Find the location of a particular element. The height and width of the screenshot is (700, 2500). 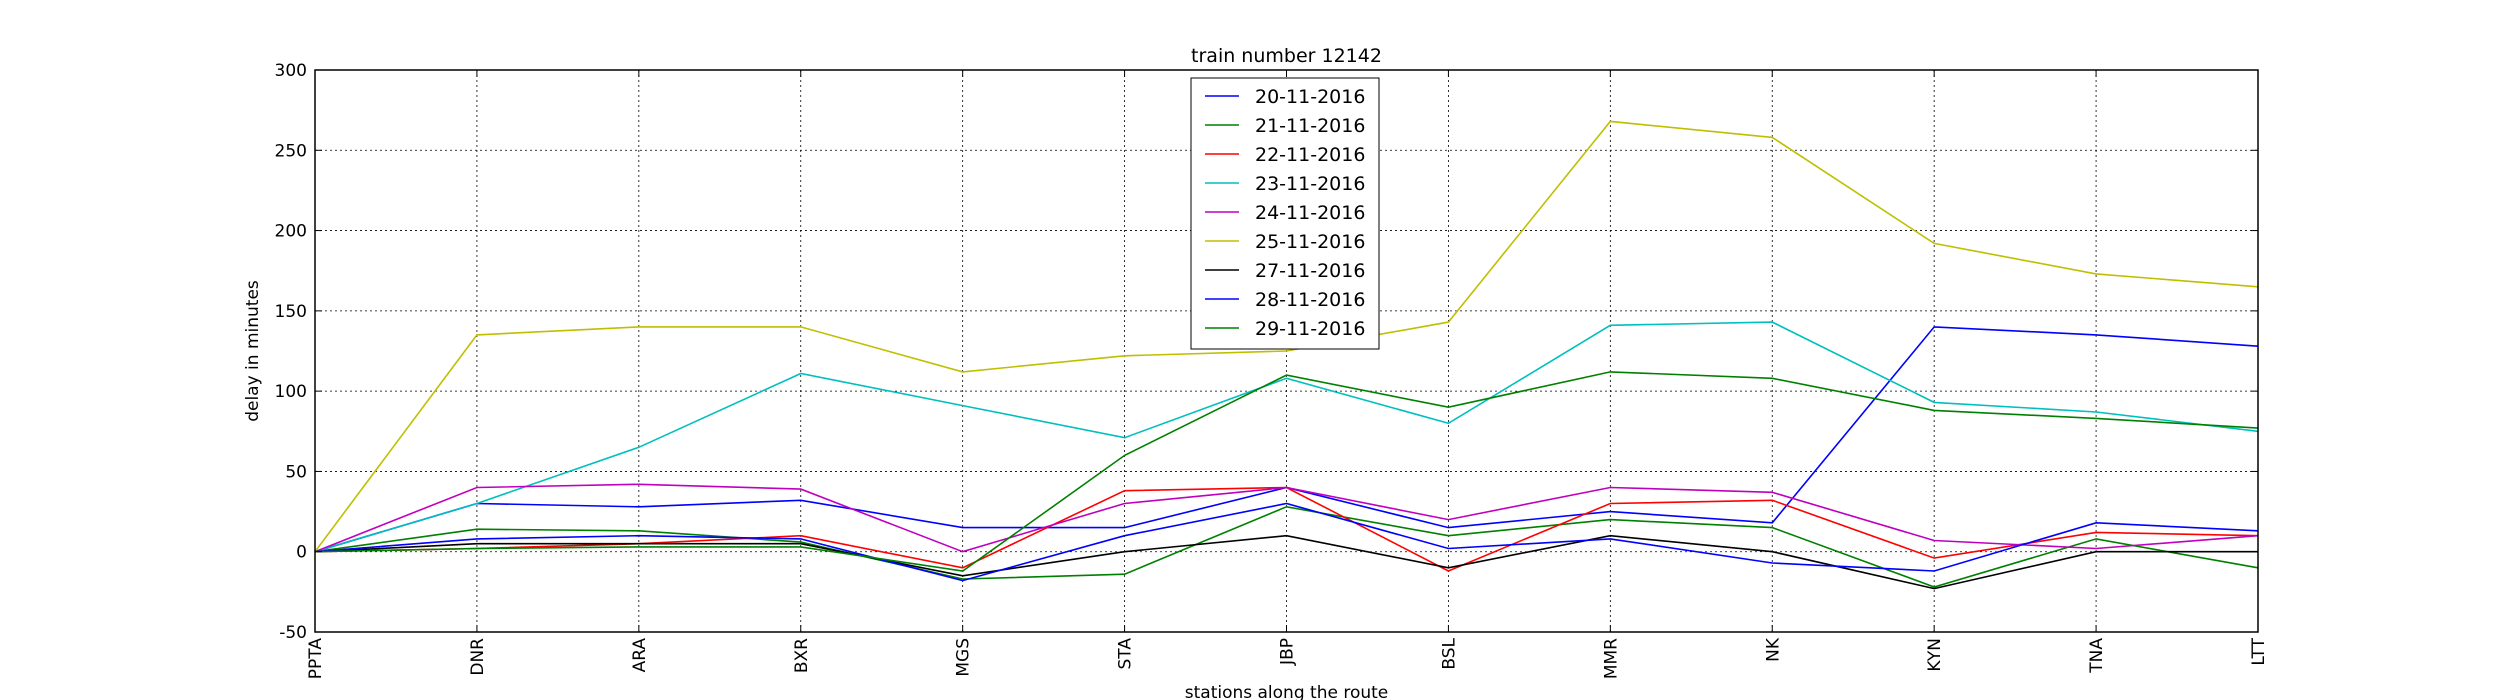

x-tick-label: TNA is located at coordinates (2097, 656).